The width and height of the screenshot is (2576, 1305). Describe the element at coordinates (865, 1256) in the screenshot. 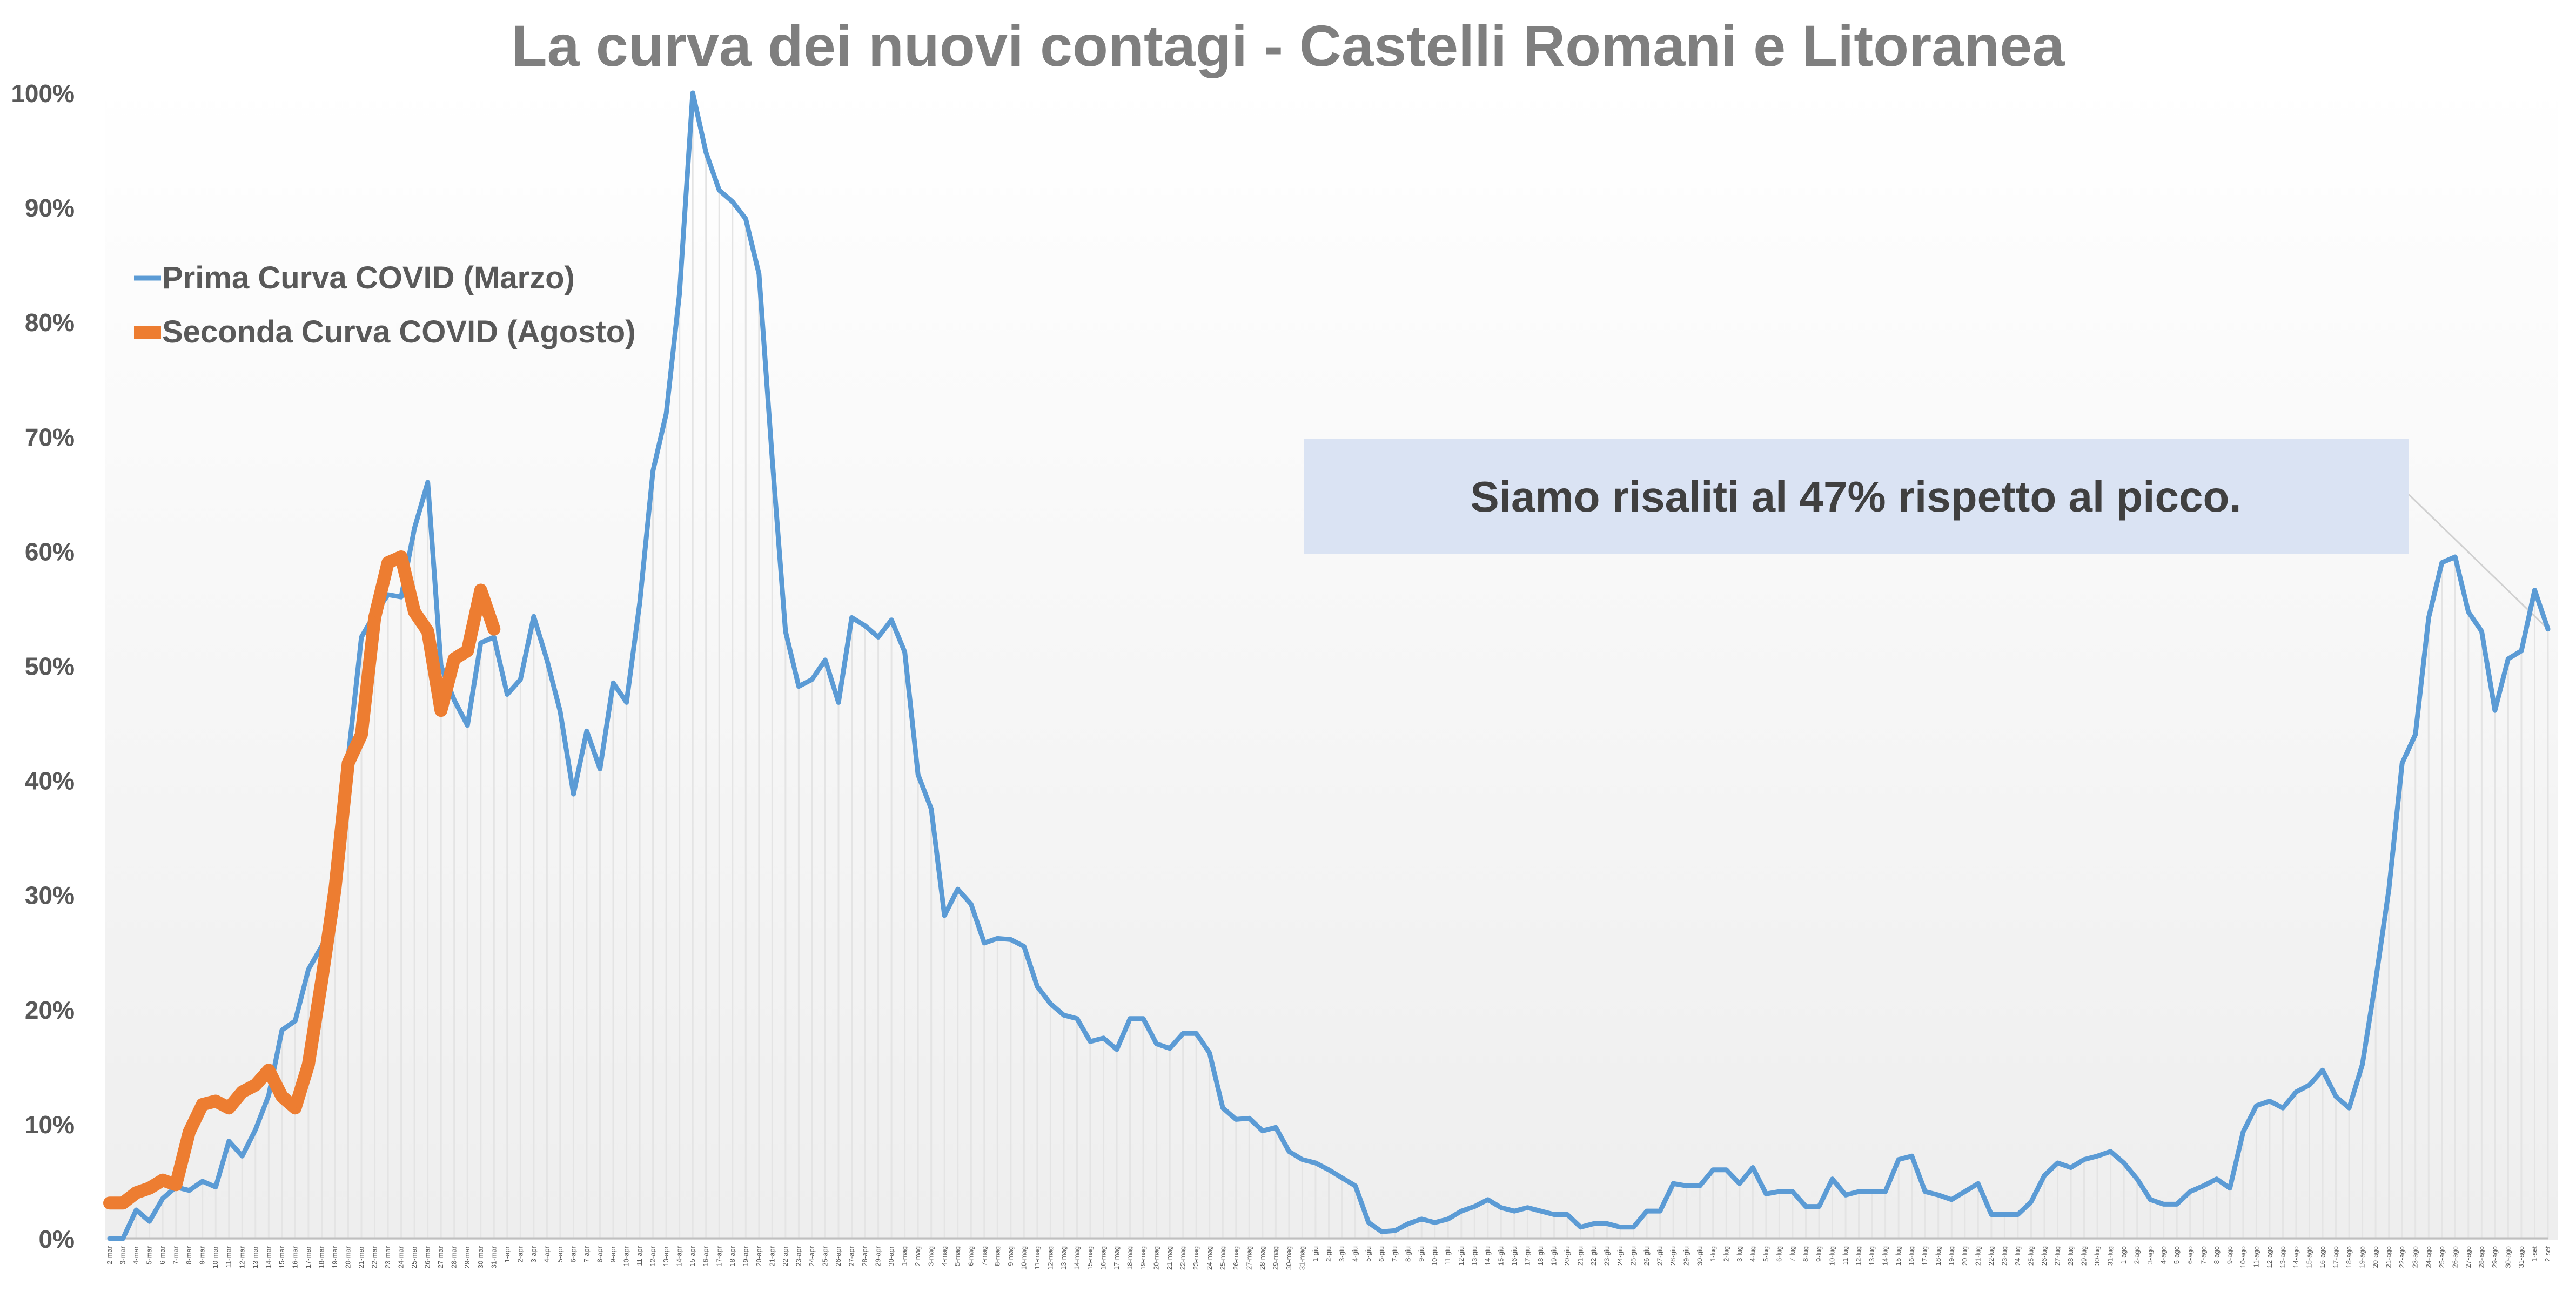

I see `x-tick-label: 28-apr` at that location.